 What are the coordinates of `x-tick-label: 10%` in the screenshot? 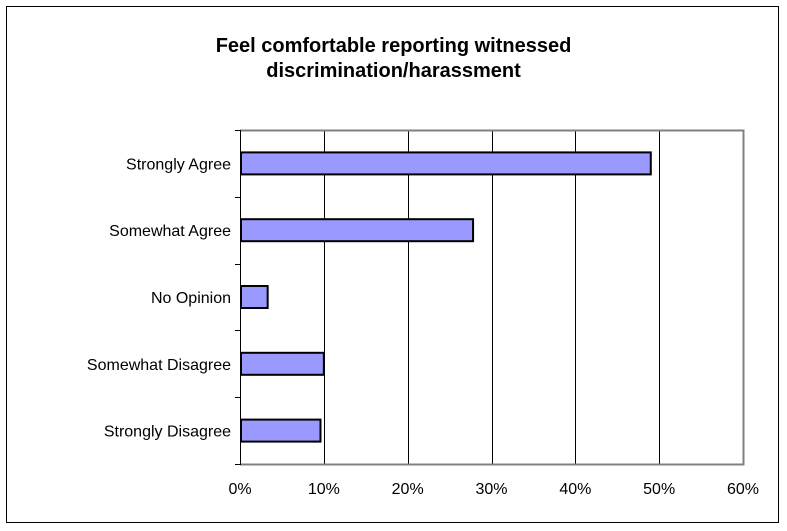 It's located at (324, 489).